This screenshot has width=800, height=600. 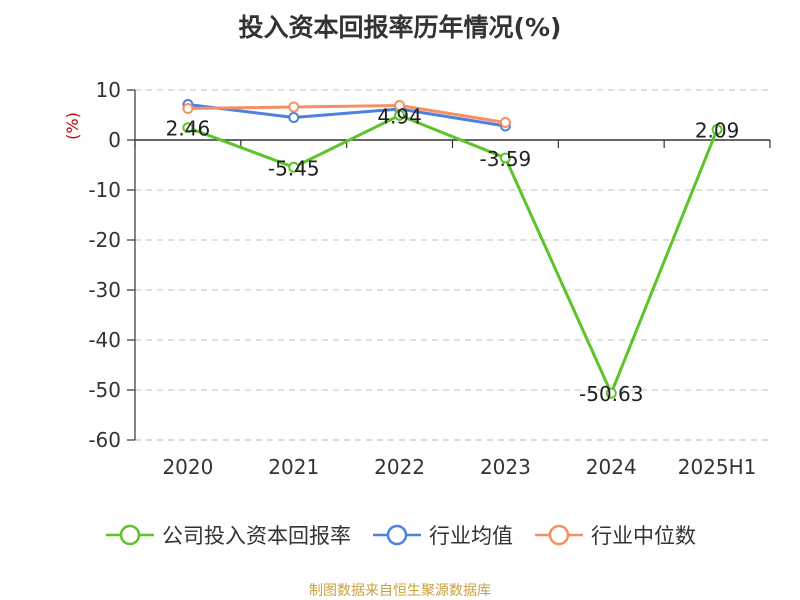 I want to click on legend-label: 行业中位数, so click(x=643, y=536).